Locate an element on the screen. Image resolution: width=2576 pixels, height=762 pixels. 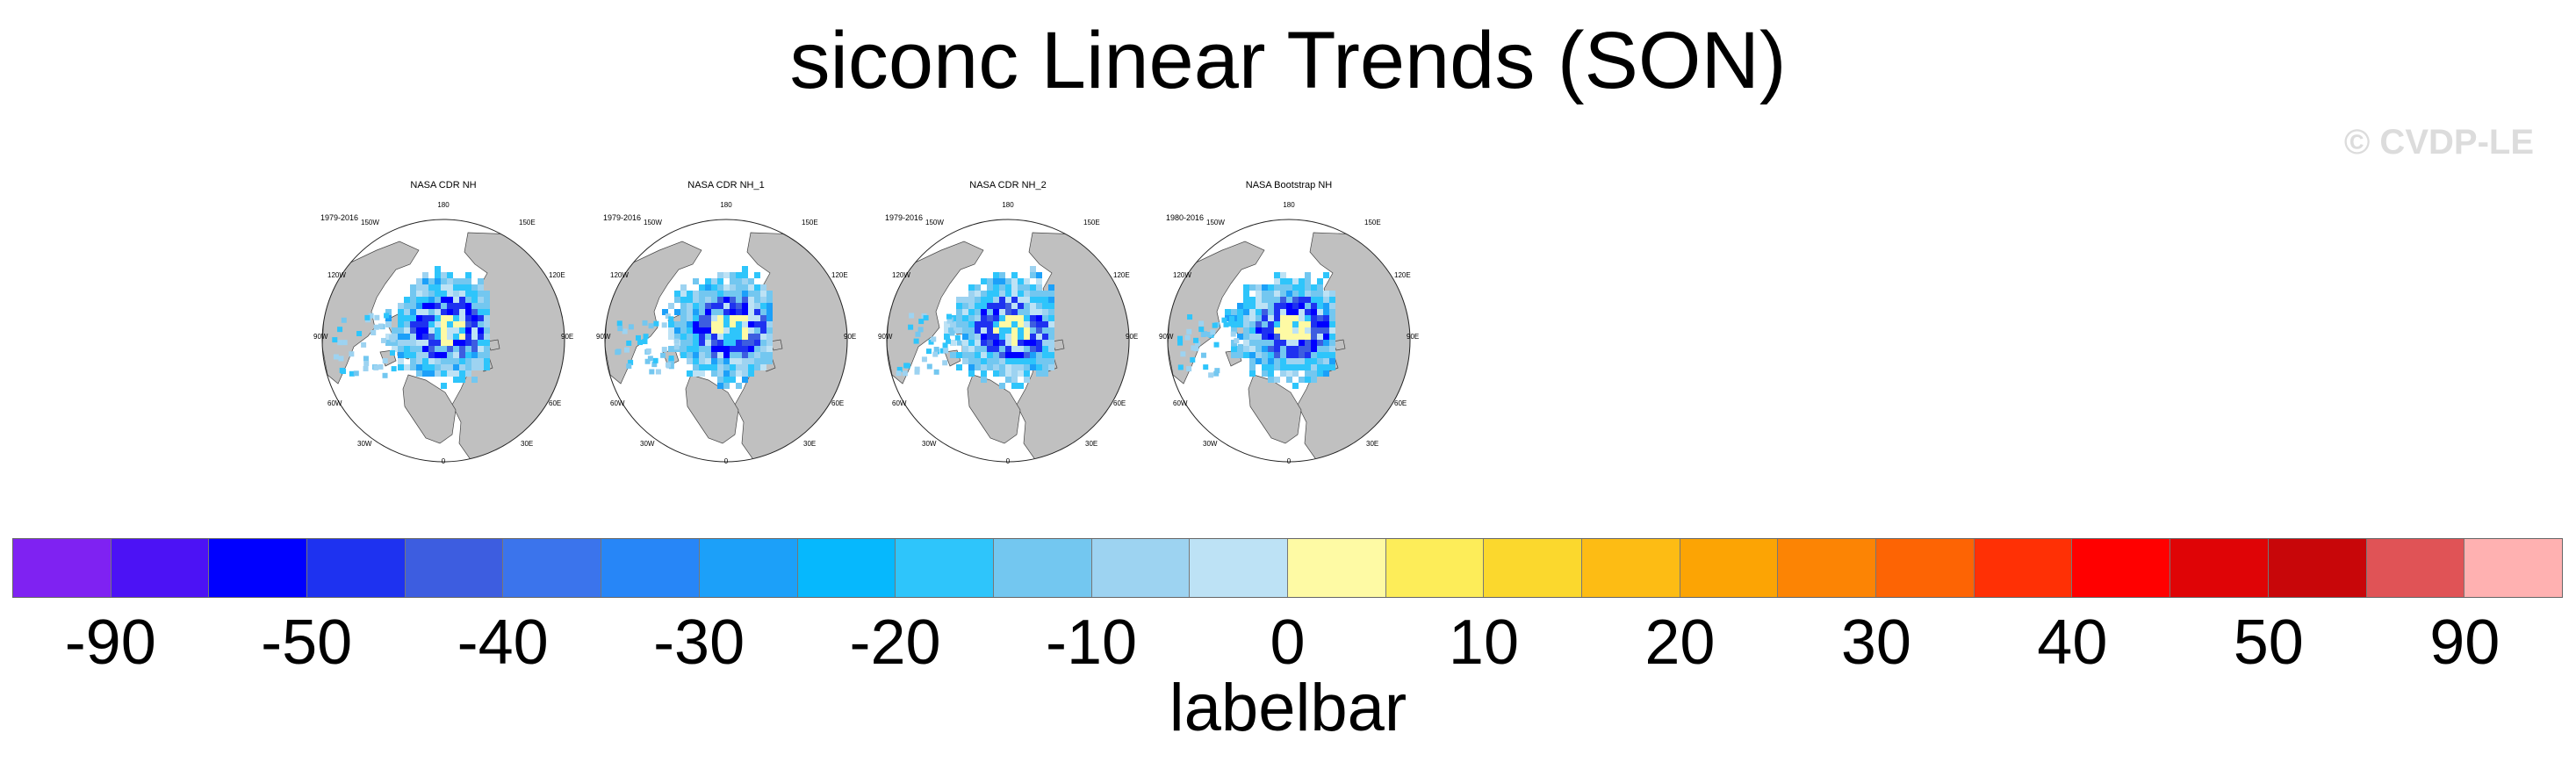
labelbar-tick-label: 0 is located at coordinates (1288, 642).